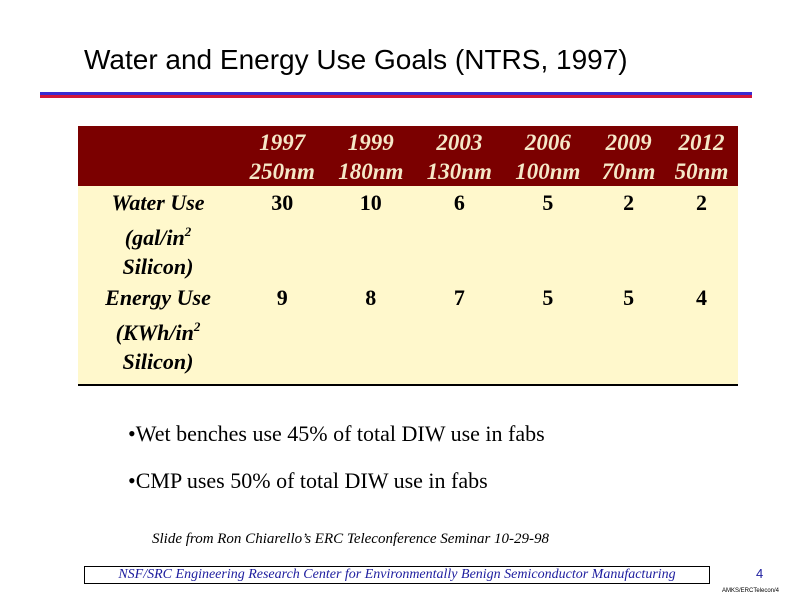 This screenshot has width=800, height=600. I want to click on column-node: 250nm, so click(282, 171).